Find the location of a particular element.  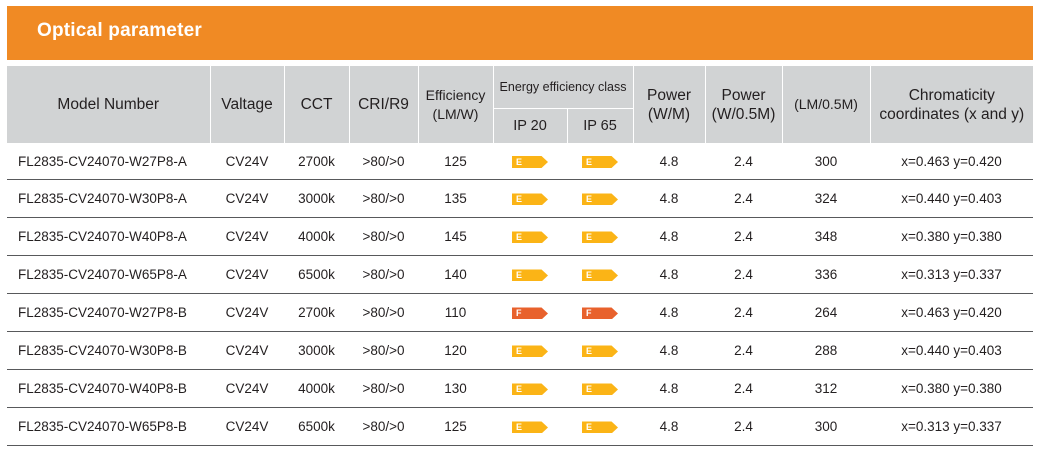

cell-cct: 3000k is located at coordinates (316, 350).